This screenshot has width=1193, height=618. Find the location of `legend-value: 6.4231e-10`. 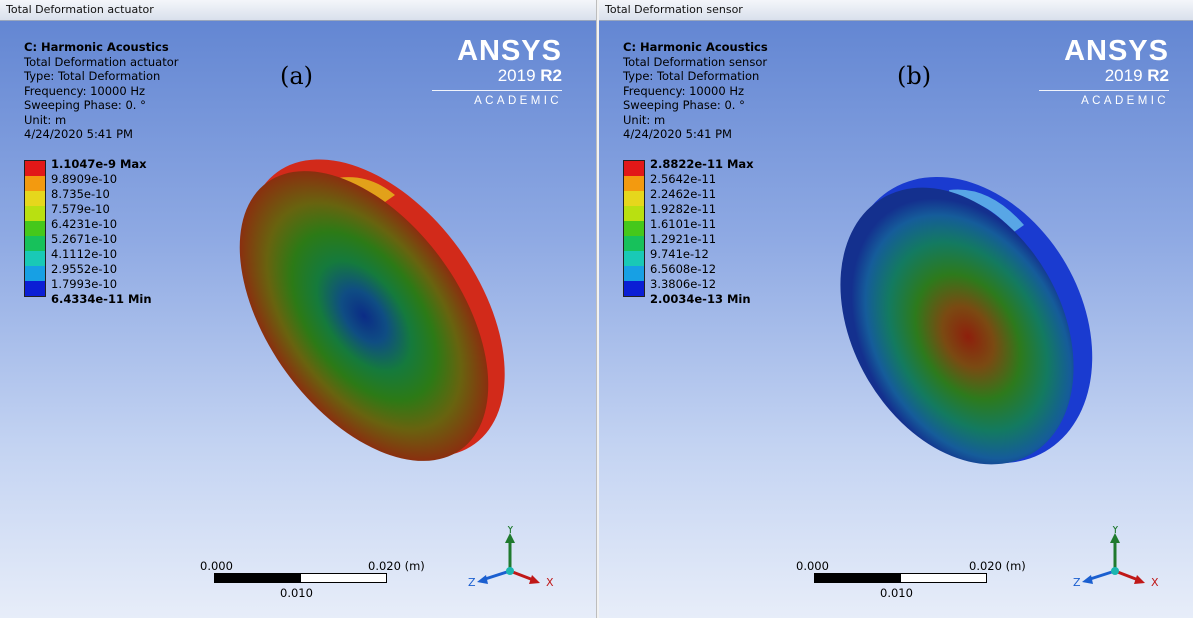

legend-value: 6.4231e-10 is located at coordinates (84, 224).